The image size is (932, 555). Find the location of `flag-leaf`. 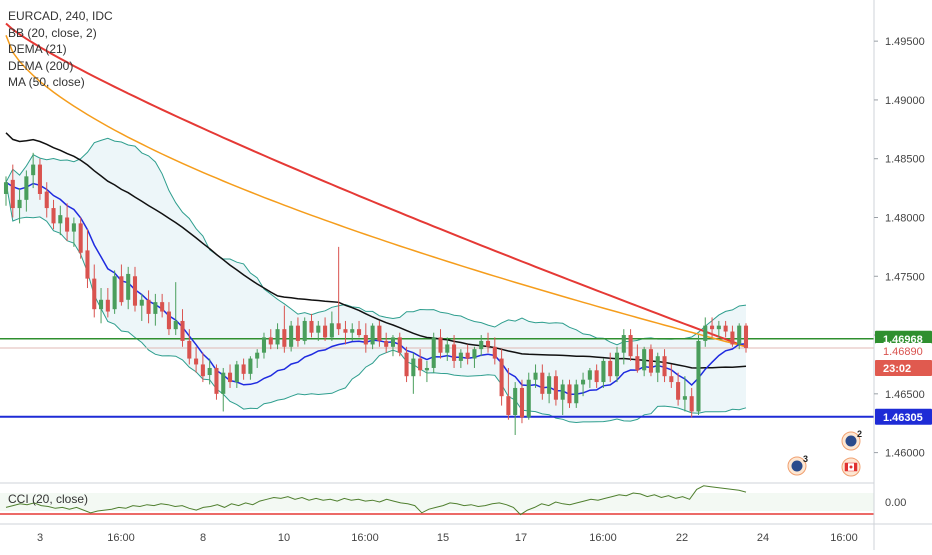

flag-leaf is located at coordinates (851, 467).